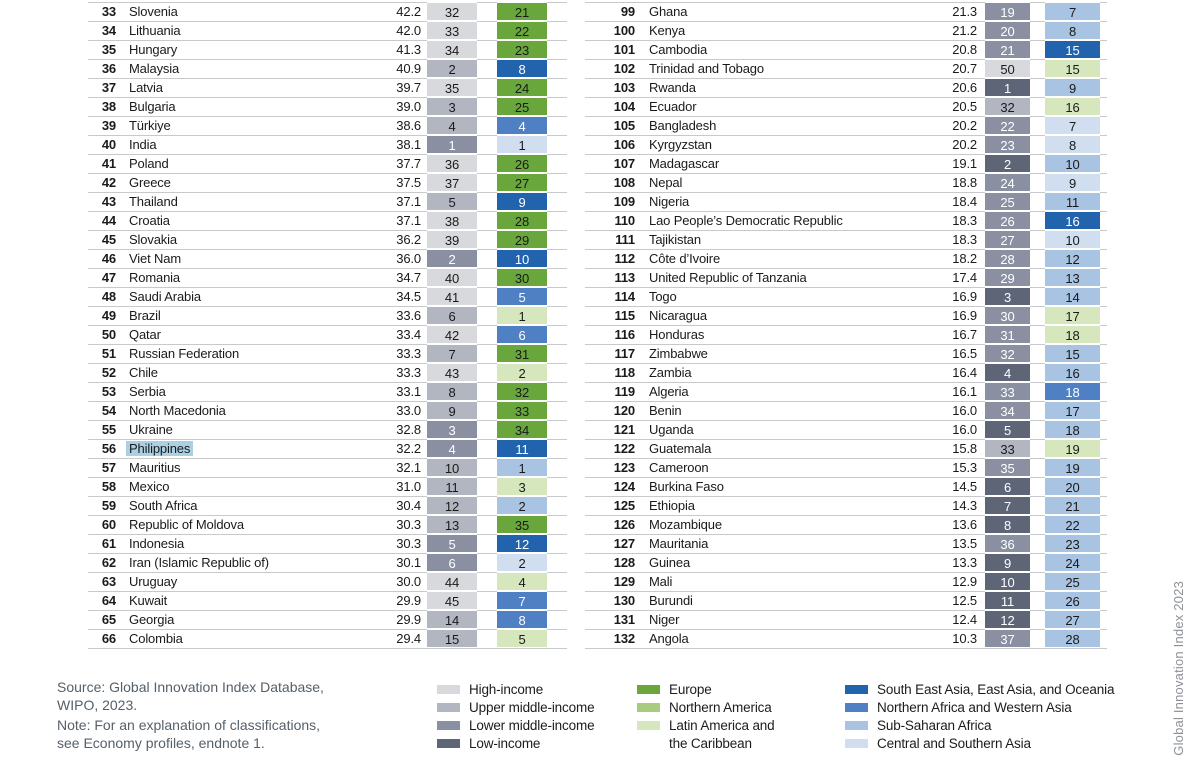 Image resolution: width=1200 pixels, height=760 pixels. What do you see at coordinates (624, 334) in the screenshot?
I see `rank-cell: 116` at bounding box center [624, 334].